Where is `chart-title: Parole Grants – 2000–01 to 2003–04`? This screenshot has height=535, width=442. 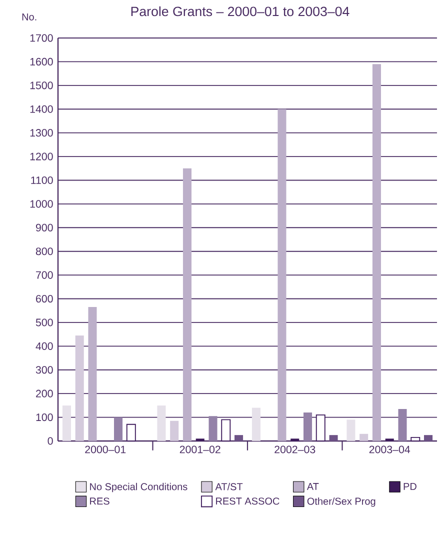
chart-title: Parole Grants – 2000–01 to 2003–04 is located at coordinates (240, 11).